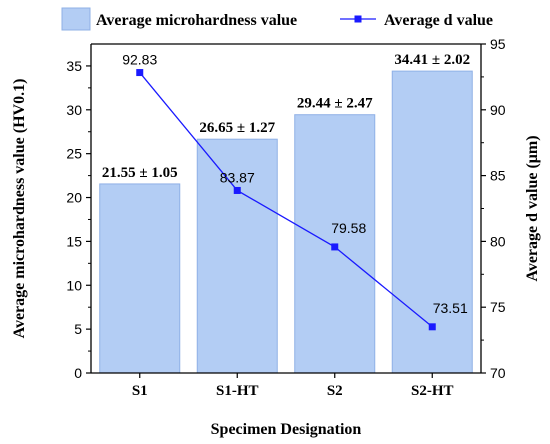 This screenshot has height=444, width=550. What do you see at coordinates (78, 329) in the screenshot?
I see `y-tick-label: 5` at bounding box center [78, 329].